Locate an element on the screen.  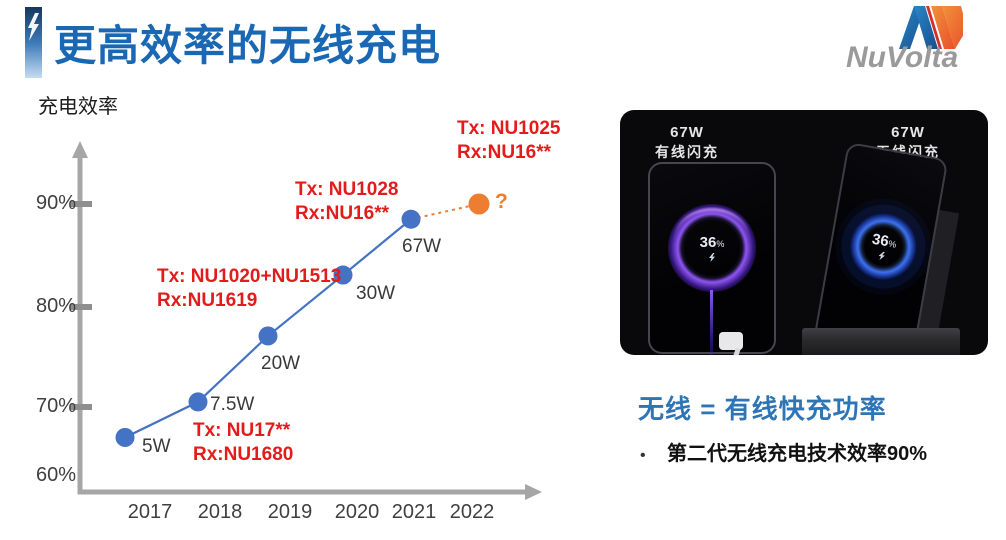
wireless-phone: 36% is located at coordinates (881, 248).